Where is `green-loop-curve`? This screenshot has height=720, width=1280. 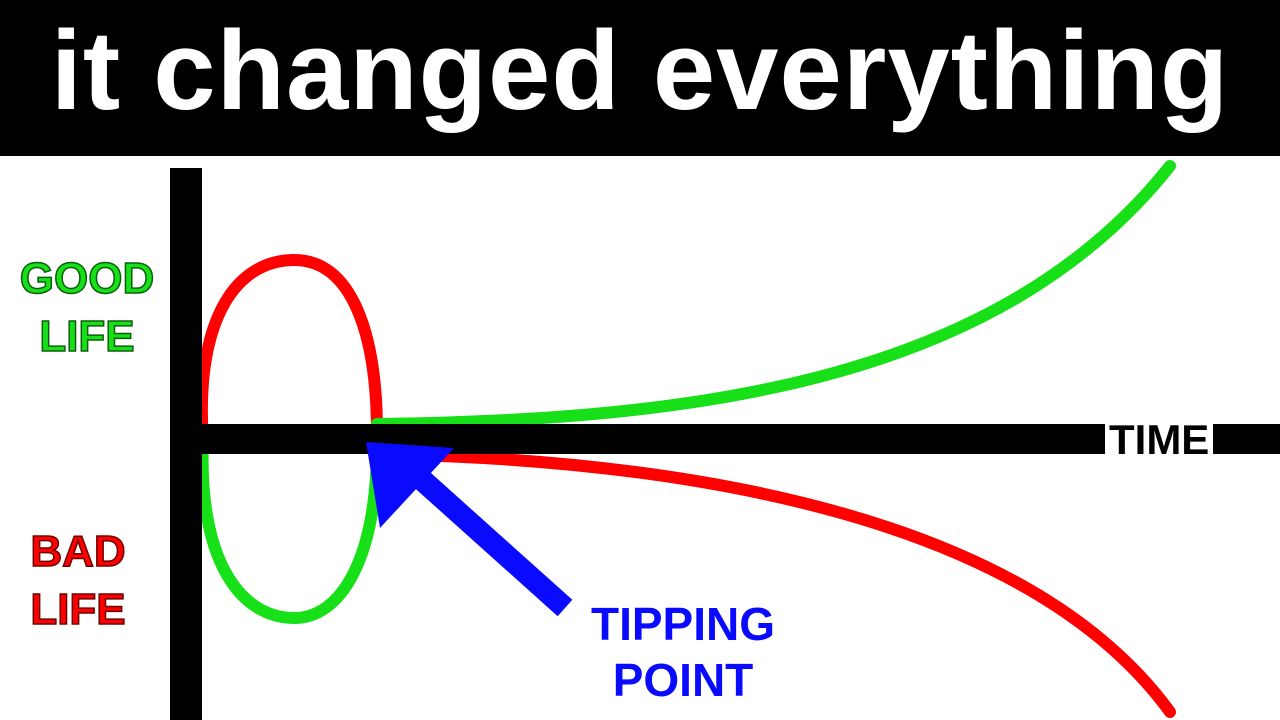 green-loop-curve is located at coordinates (290, 529).